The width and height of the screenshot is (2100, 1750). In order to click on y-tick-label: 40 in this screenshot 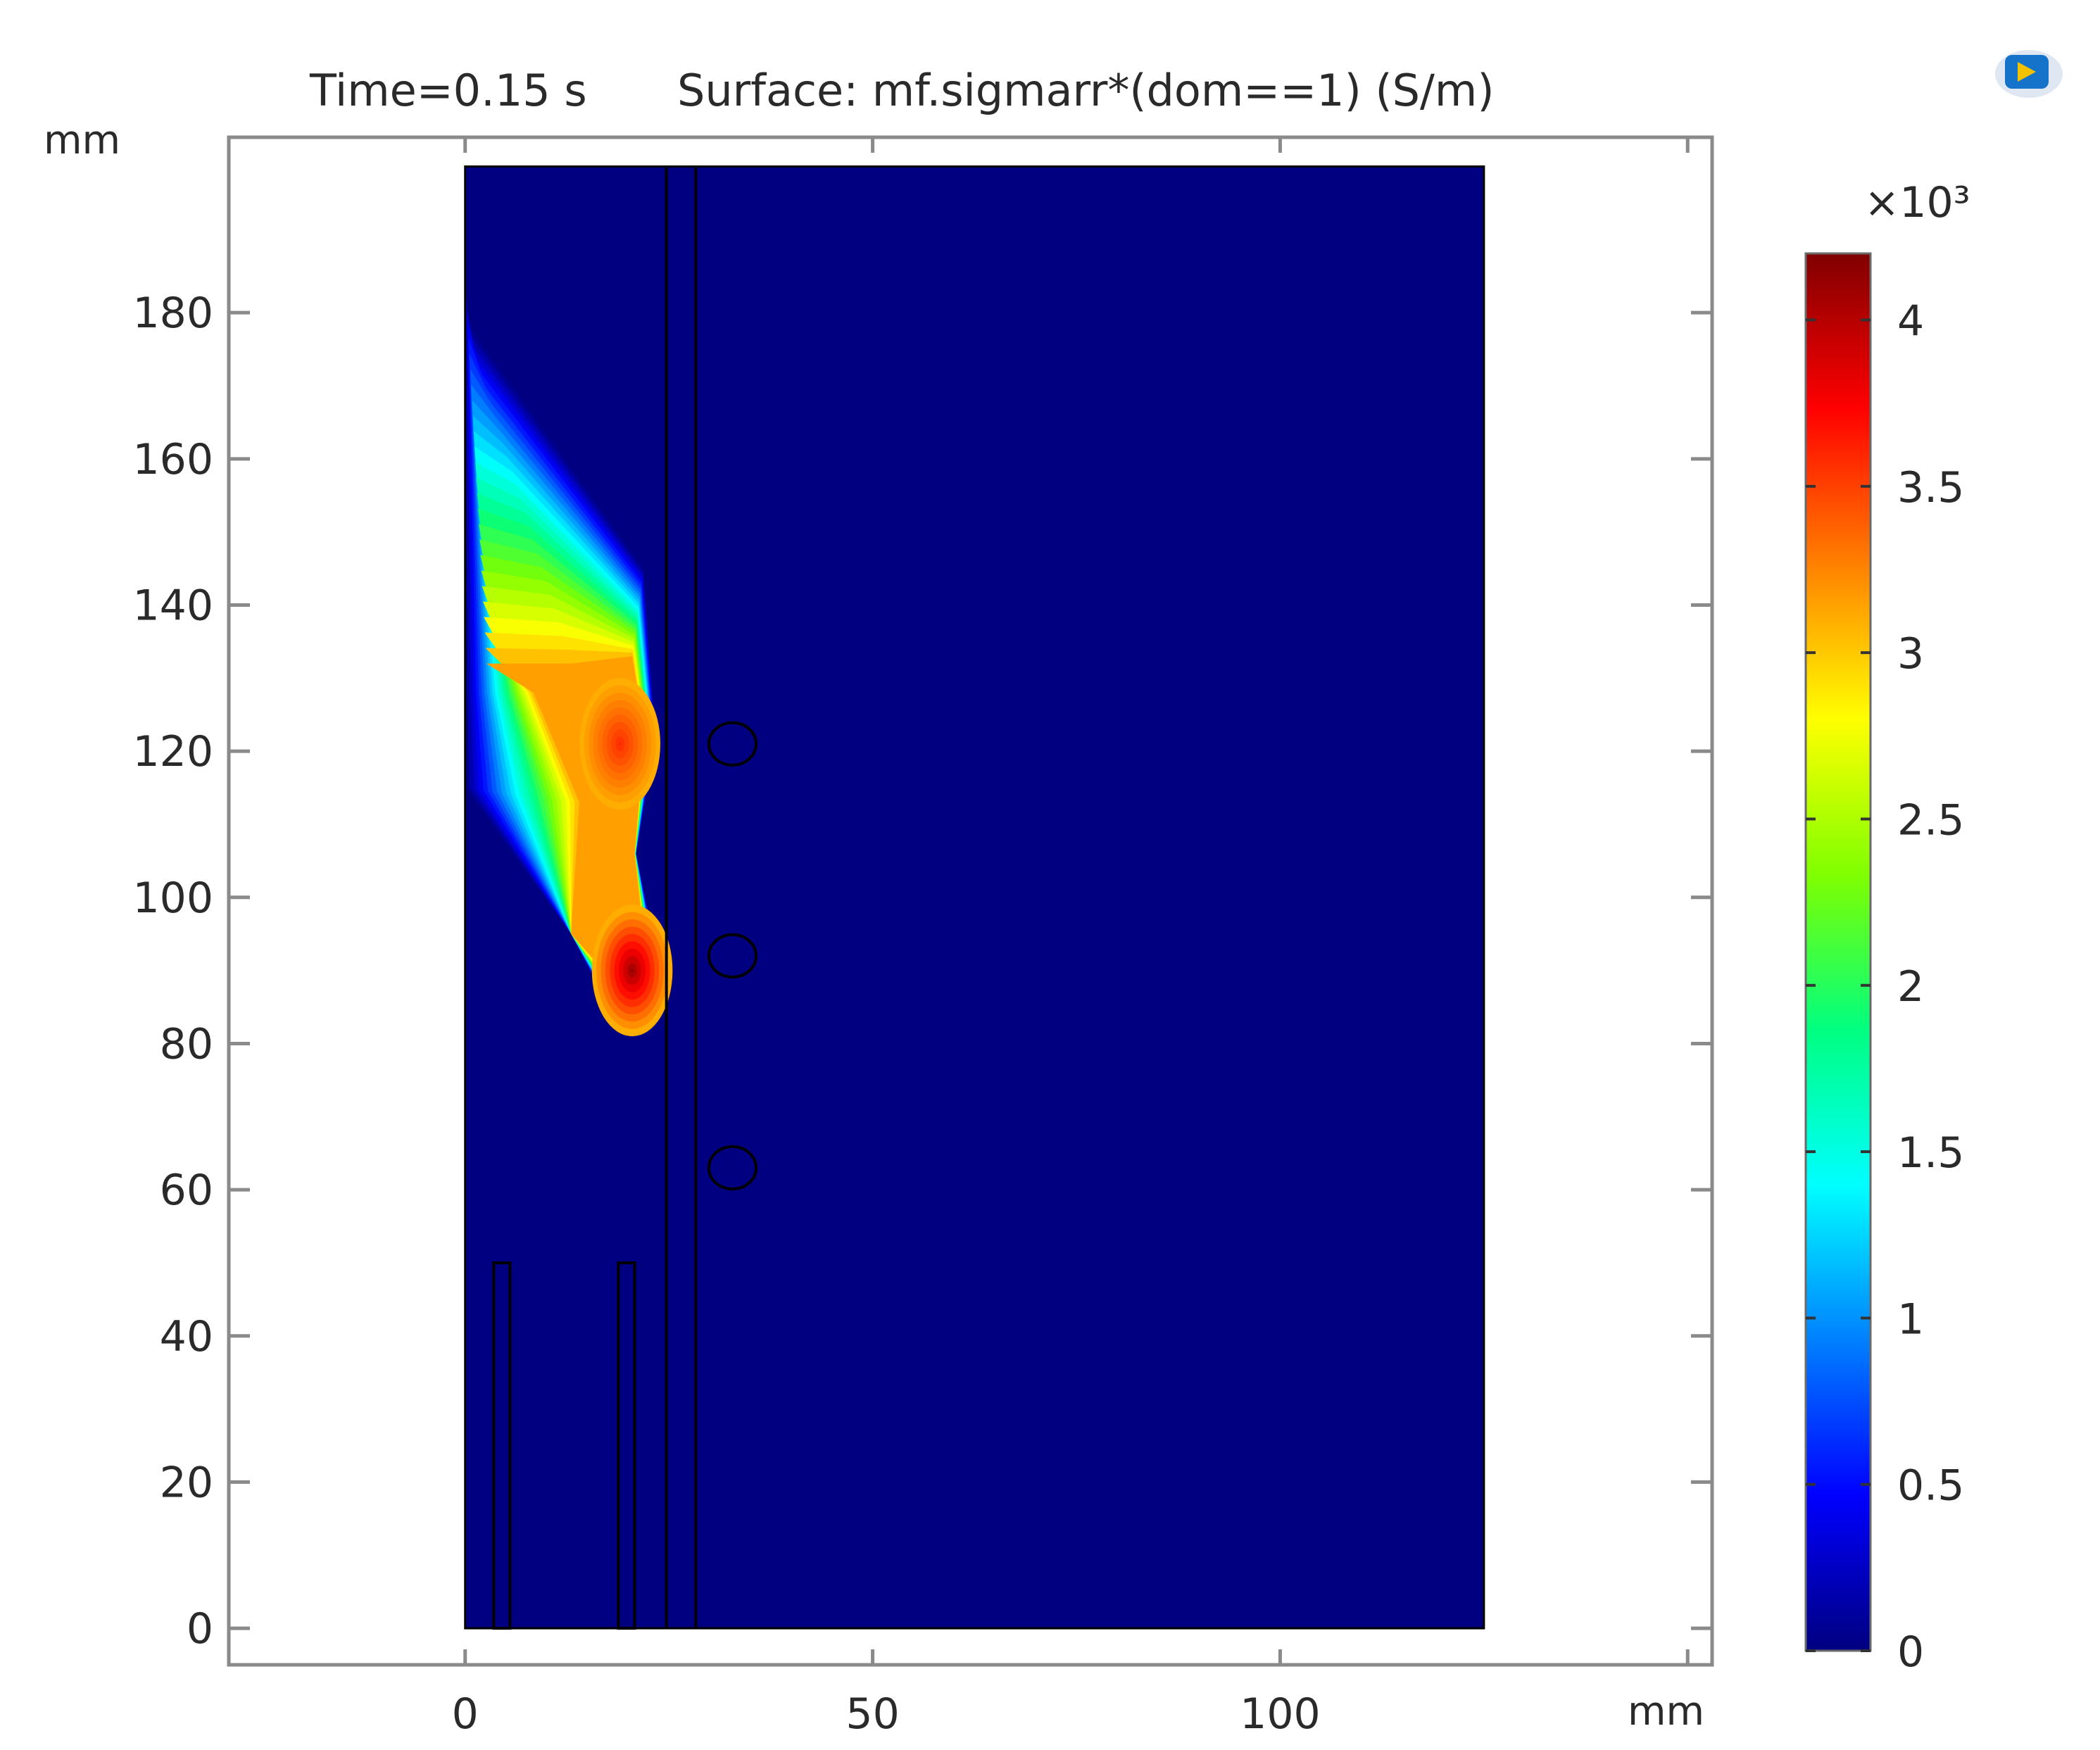, I will do `click(186, 1336)`.